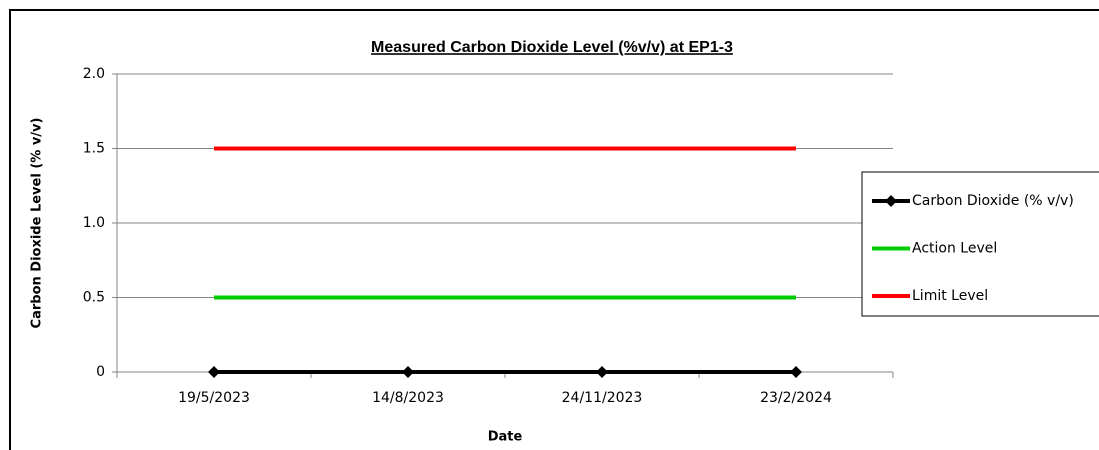  What do you see at coordinates (950, 296) in the screenshot?
I see `legend-label: Limit Level` at bounding box center [950, 296].